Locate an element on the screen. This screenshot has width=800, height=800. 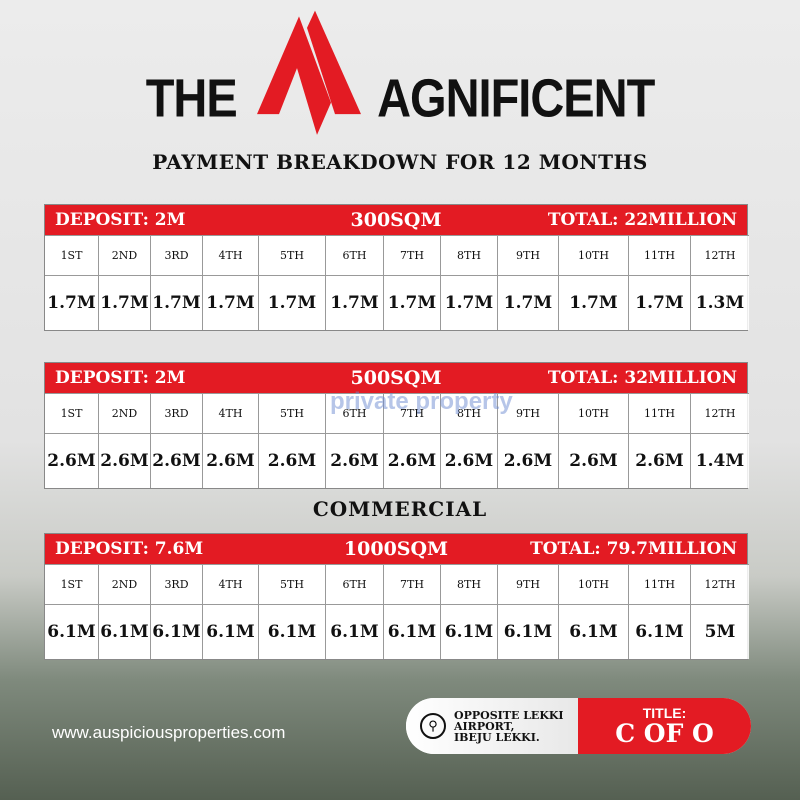
page-subtitle: PAYMENT BREAKDOWN FOR 12 MONTHS is located at coordinates (400, 162).